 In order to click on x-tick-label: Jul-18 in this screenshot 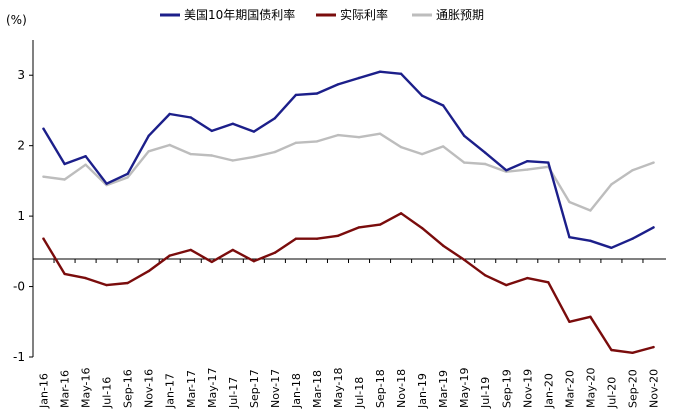, I will do `click(359, 393)`.